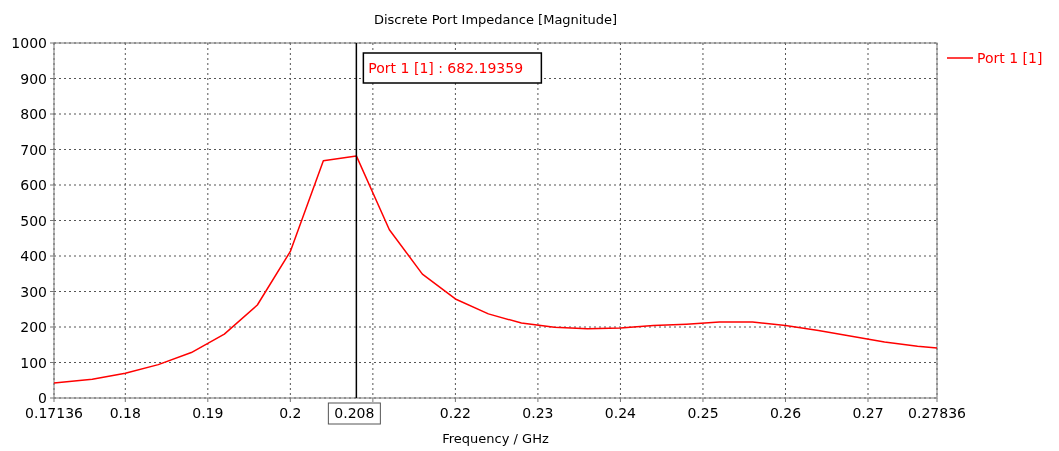  Describe the element at coordinates (54, 413) in the screenshot. I see `x-tick-label: 0.17136` at that location.